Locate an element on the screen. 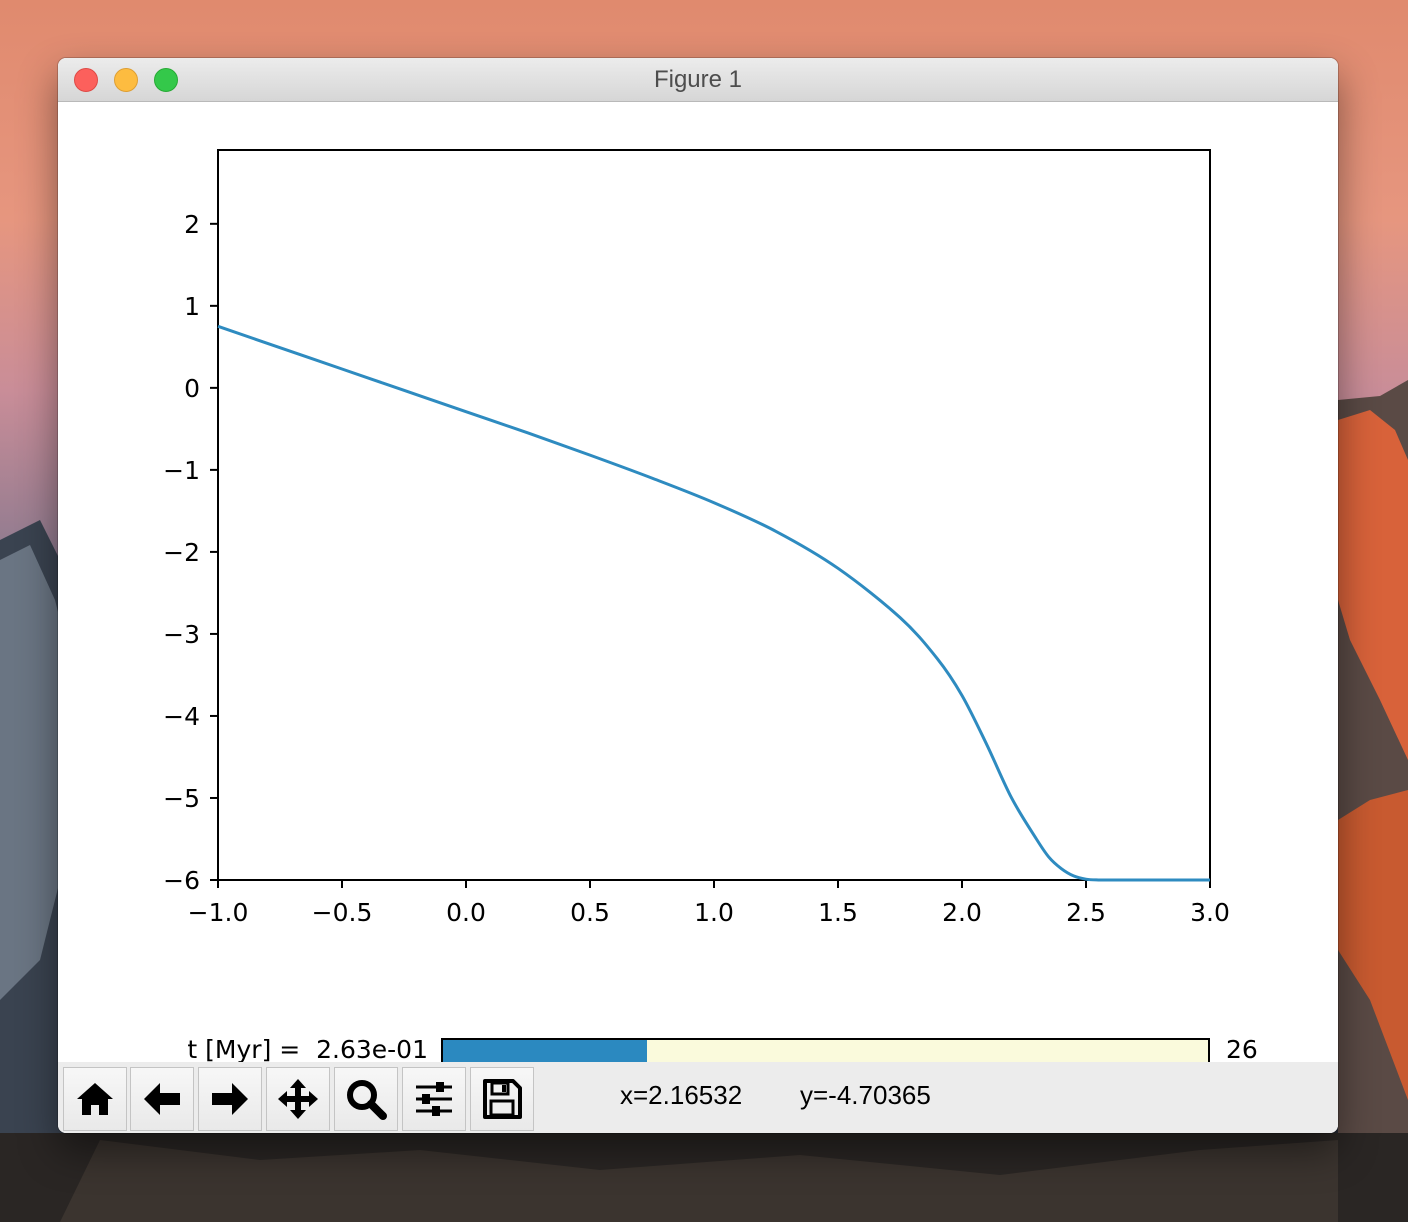 This screenshot has width=1408, height=1222. time-slider-label: t [Myr] = 2.63e-01 is located at coordinates (307, 1049).